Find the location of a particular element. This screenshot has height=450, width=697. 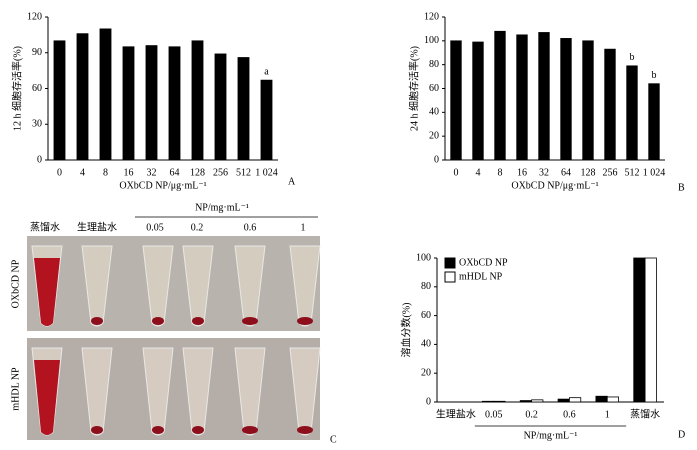

panel-letter: A is located at coordinates (292, 181).